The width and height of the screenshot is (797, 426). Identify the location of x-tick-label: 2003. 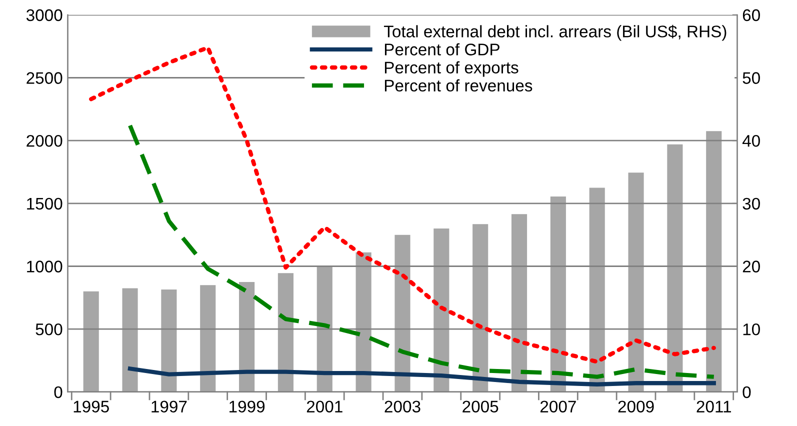
(402, 406).